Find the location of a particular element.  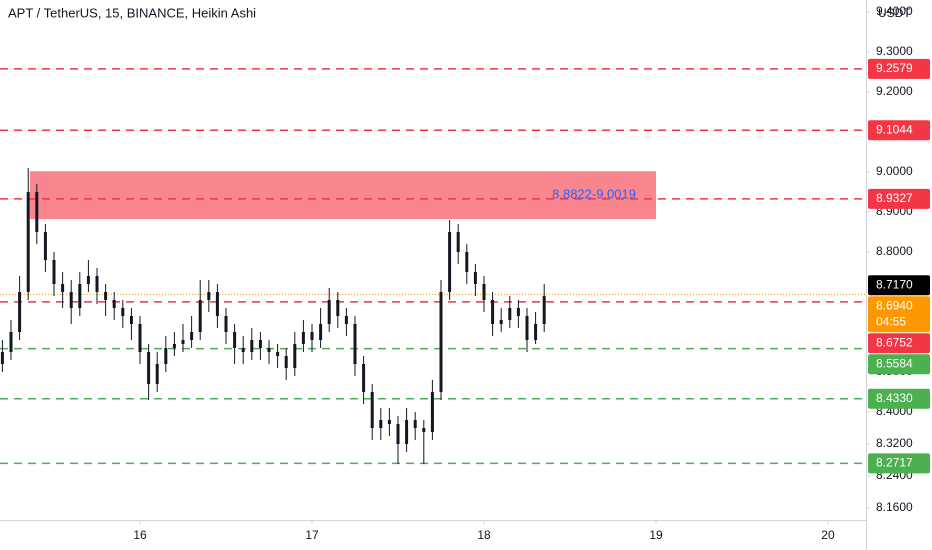

price-tag-label: 8.5584 is located at coordinates (894, 363).